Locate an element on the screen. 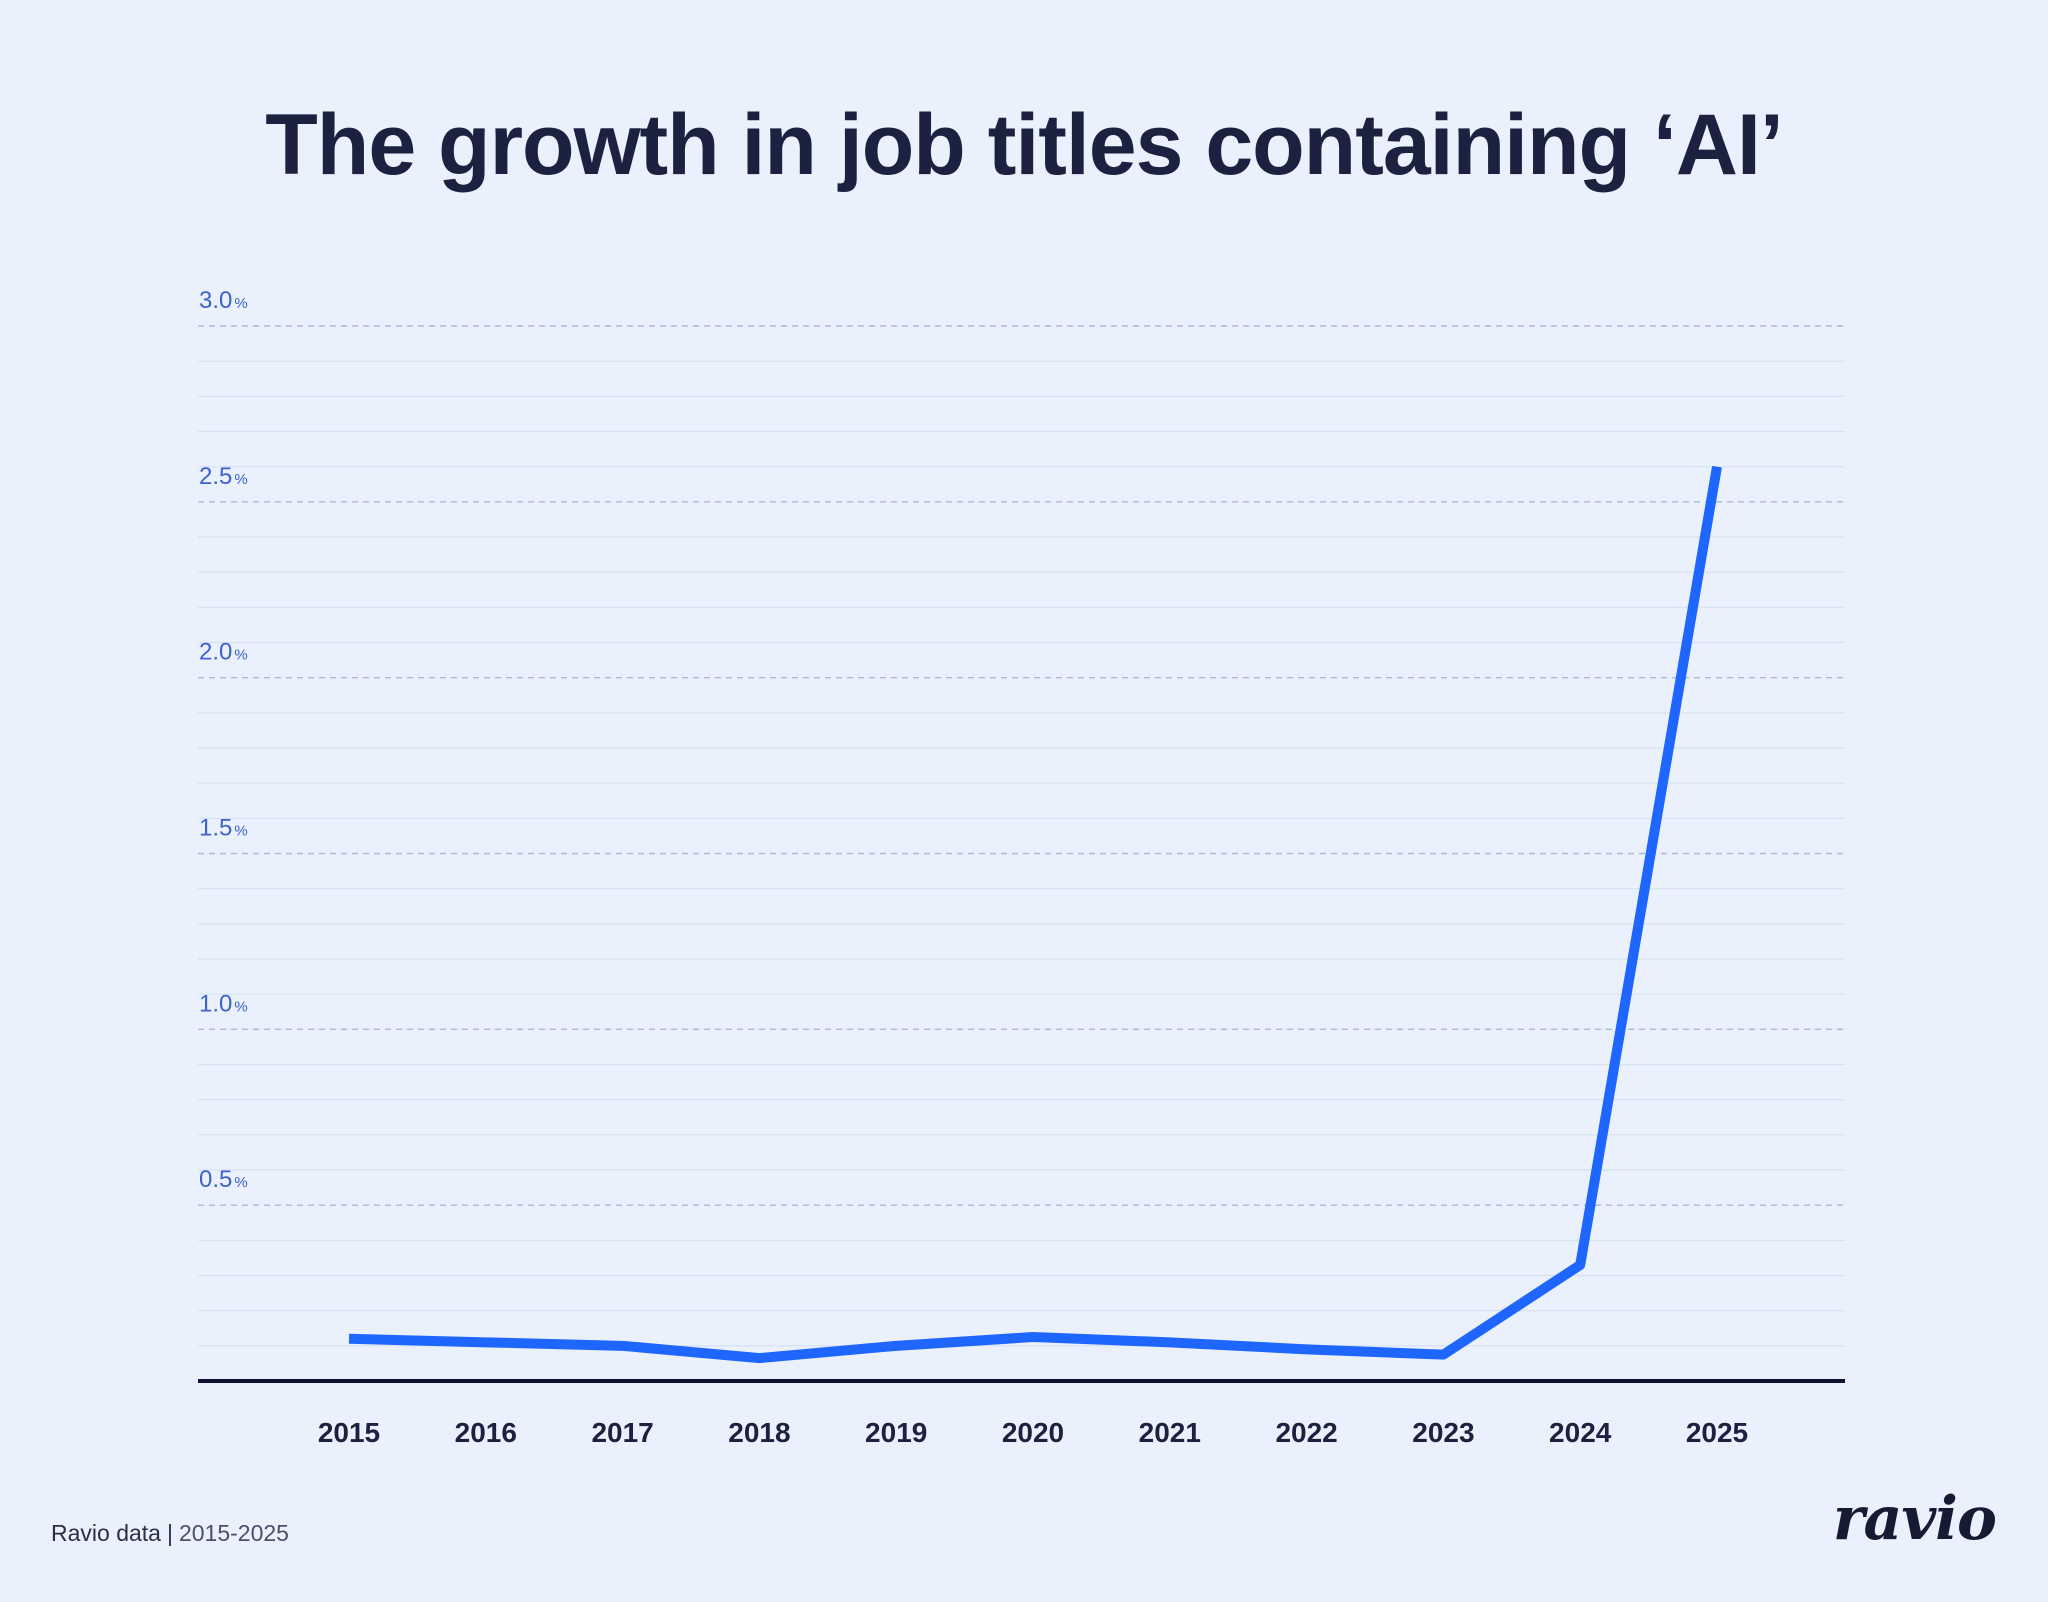 This screenshot has width=2048, height=1602. y-tick-label: 3.0% is located at coordinates (223, 300).